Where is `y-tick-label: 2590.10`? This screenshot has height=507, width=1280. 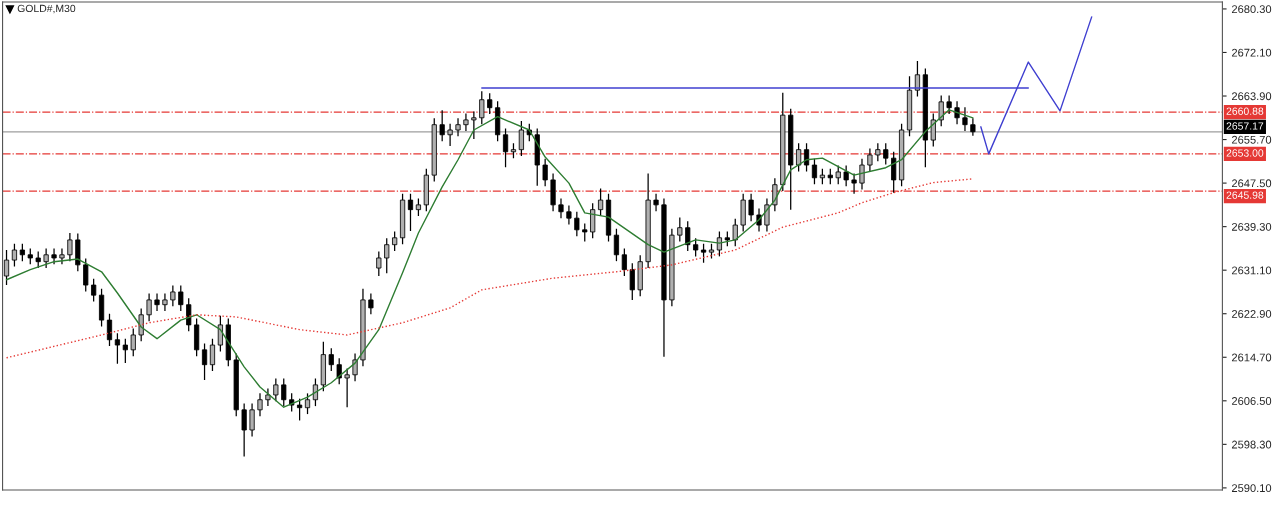
y-tick-label: 2590.10 is located at coordinates (1251, 488).